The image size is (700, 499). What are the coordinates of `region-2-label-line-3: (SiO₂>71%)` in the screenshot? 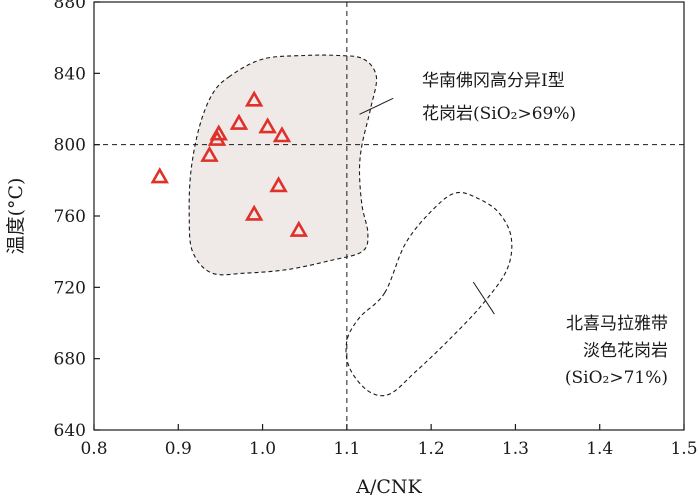 It's located at (616, 378).